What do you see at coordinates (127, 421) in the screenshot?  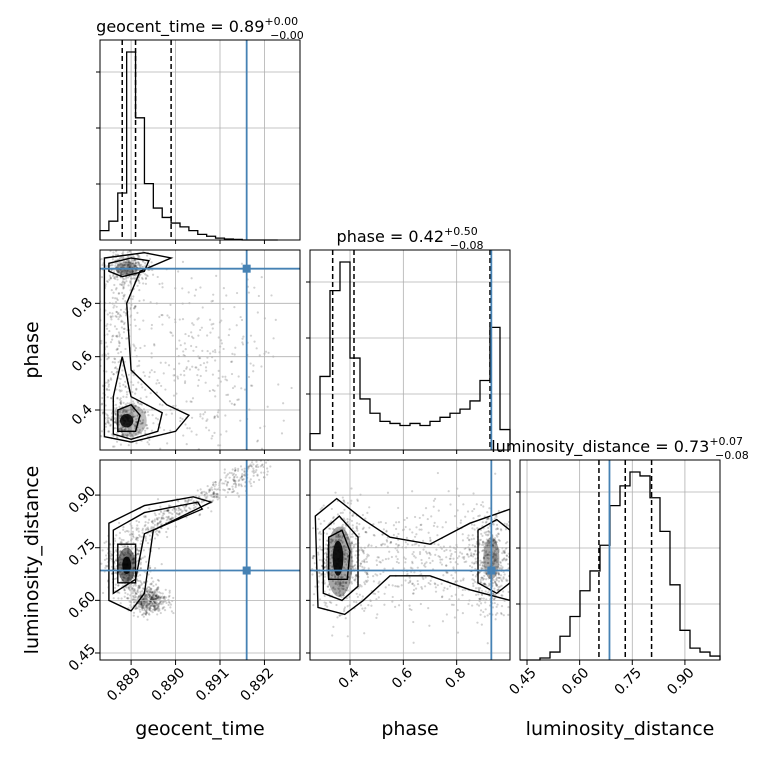 I see `density-gp-core` at bounding box center [127, 421].